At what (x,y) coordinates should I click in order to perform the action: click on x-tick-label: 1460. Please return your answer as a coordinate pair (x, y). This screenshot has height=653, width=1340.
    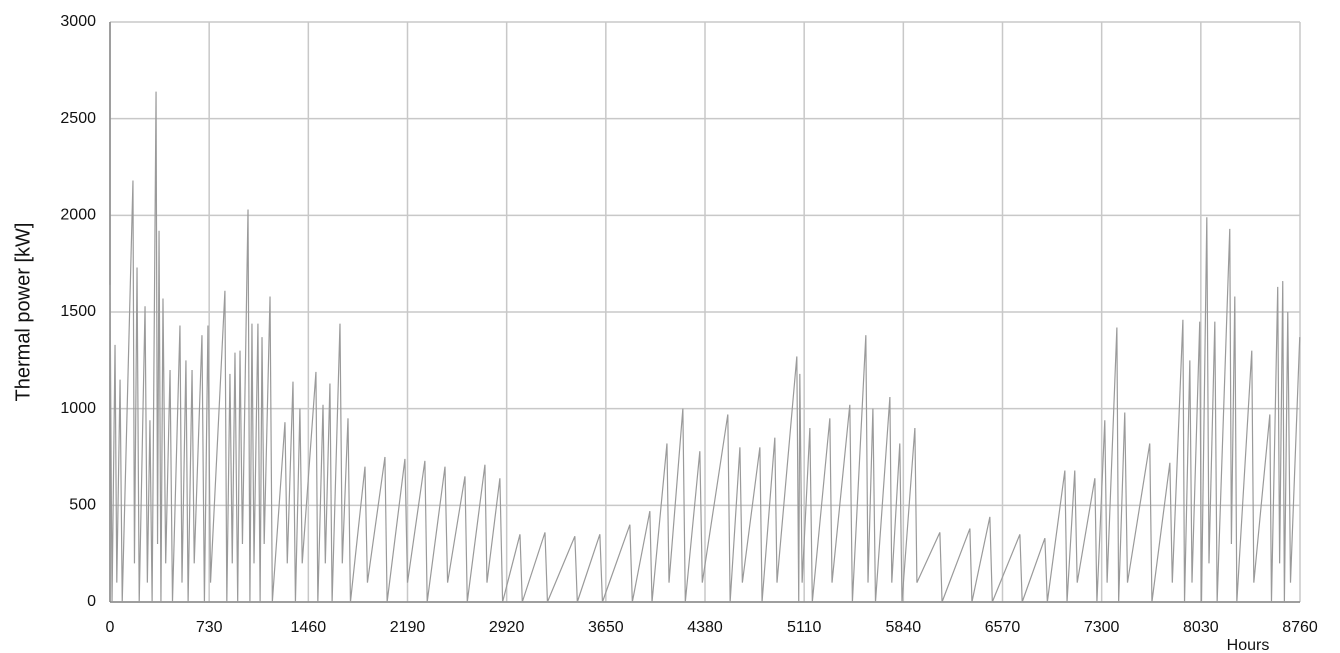
    Looking at the image, I should click on (309, 627).